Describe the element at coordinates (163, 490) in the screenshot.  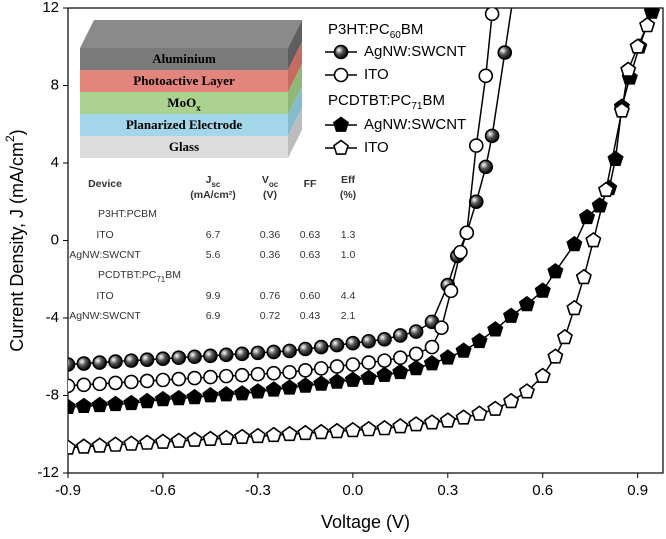
I see `x-tick-label: -0.6` at that location.